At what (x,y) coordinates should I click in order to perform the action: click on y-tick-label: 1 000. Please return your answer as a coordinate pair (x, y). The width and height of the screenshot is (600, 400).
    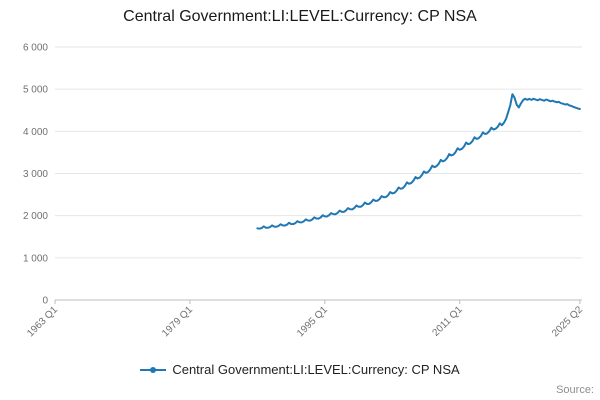
    Looking at the image, I should click on (35, 258).